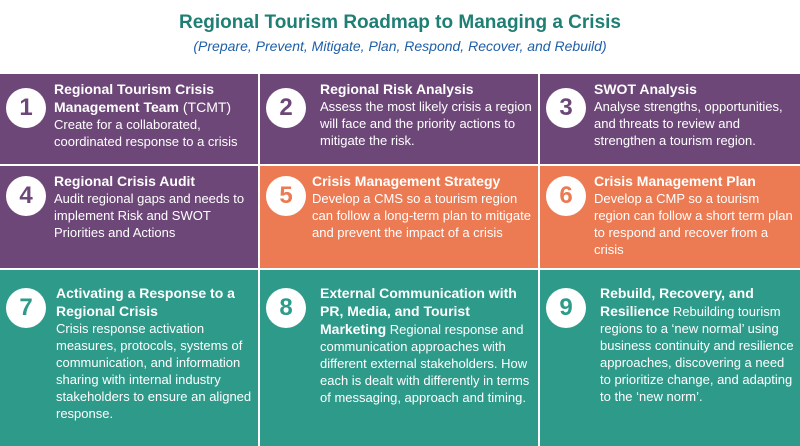  Describe the element at coordinates (286, 308) in the screenshot. I see `step-number-badge: 8` at that location.